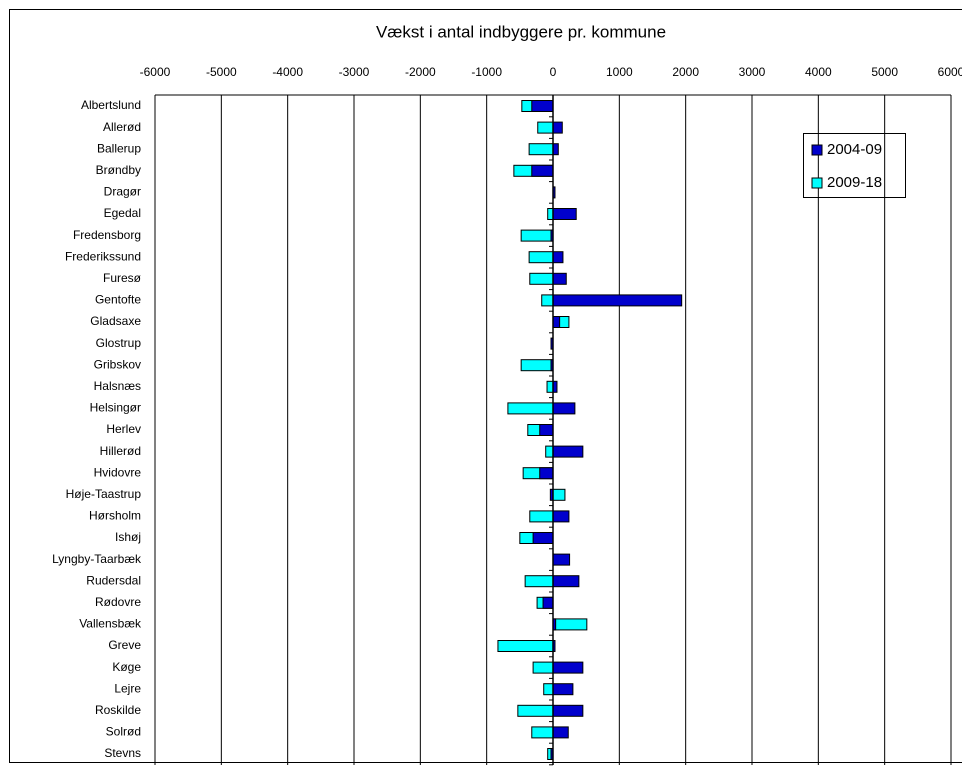 This screenshot has height=772, width=962. What do you see at coordinates (420, 72) in the screenshot?
I see `x-tick-label: -2000` at bounding box center [420, 72].